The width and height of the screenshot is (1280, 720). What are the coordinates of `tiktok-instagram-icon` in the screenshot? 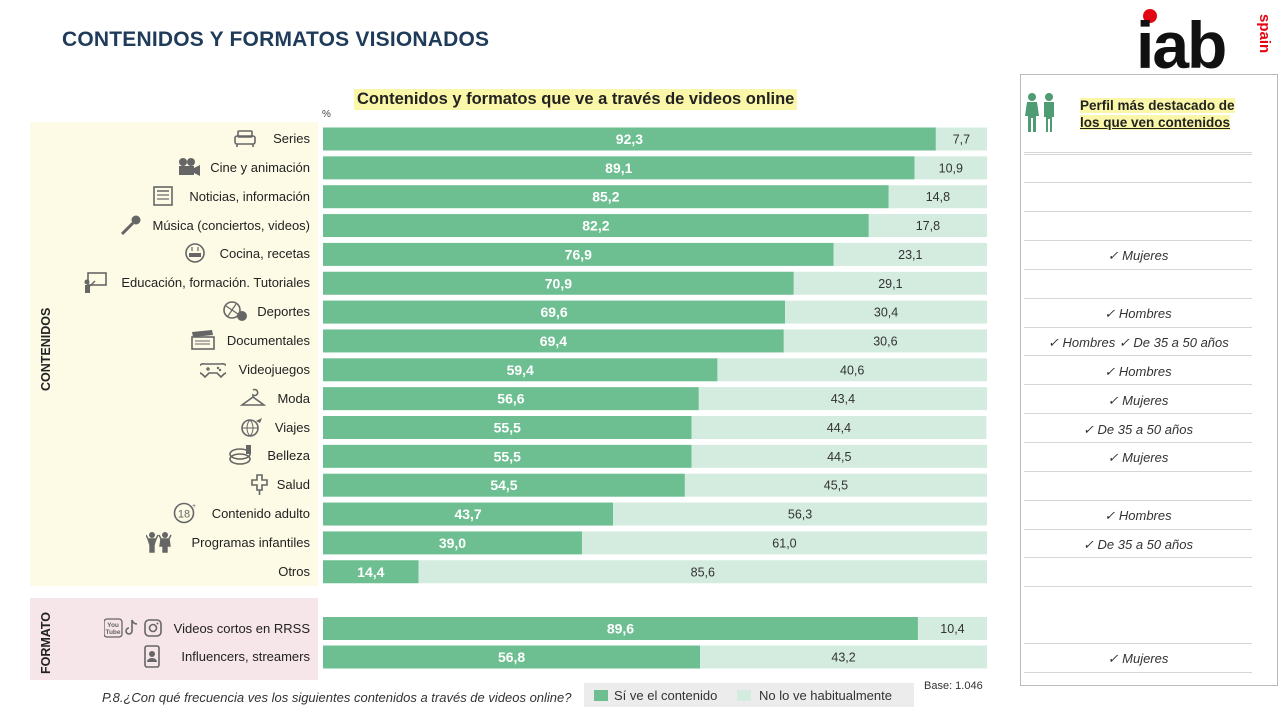 It's located at (143, 627).